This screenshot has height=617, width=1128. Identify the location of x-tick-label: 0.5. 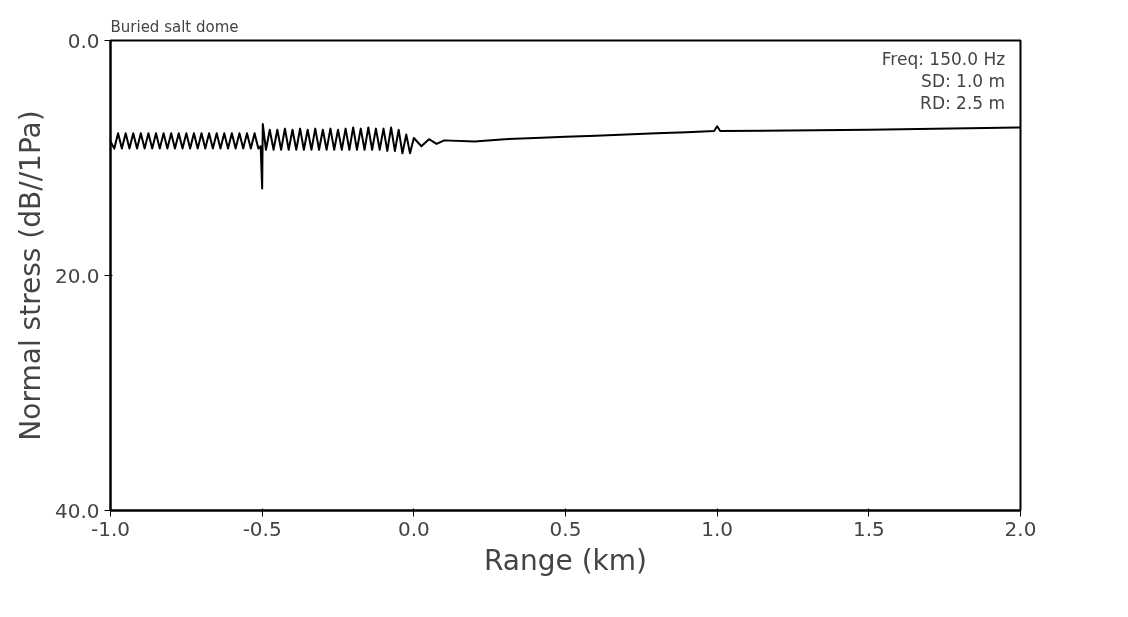
(565, 528).